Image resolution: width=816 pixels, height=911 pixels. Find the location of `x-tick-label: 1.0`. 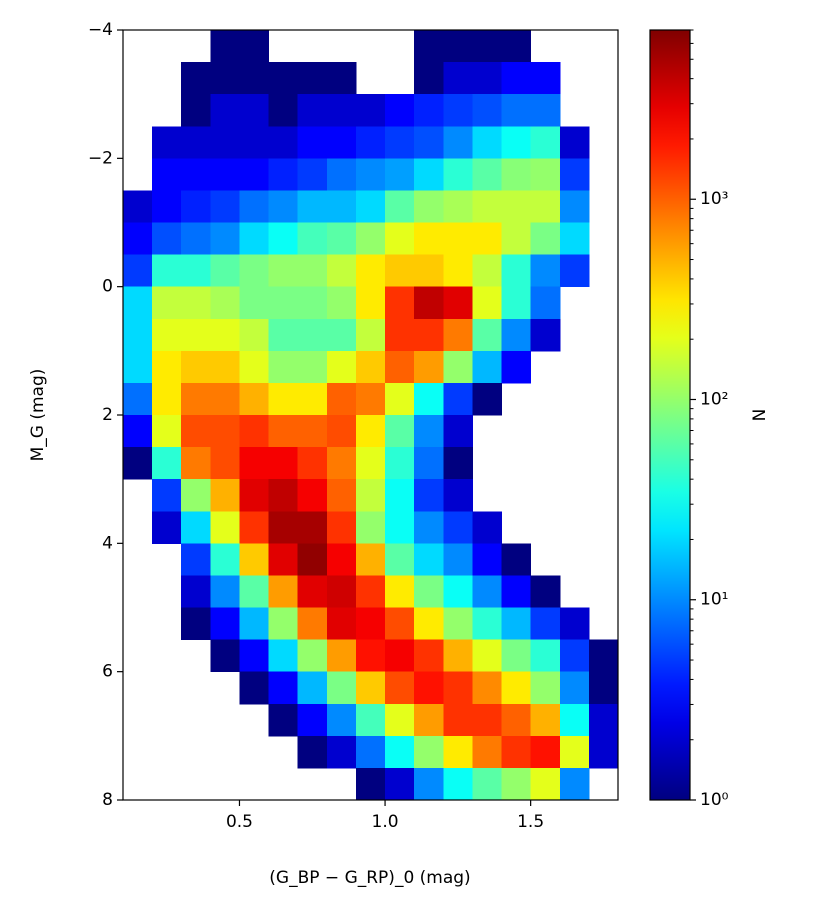

x-tick-label: 1.0 is located at coordinates (385, 822).